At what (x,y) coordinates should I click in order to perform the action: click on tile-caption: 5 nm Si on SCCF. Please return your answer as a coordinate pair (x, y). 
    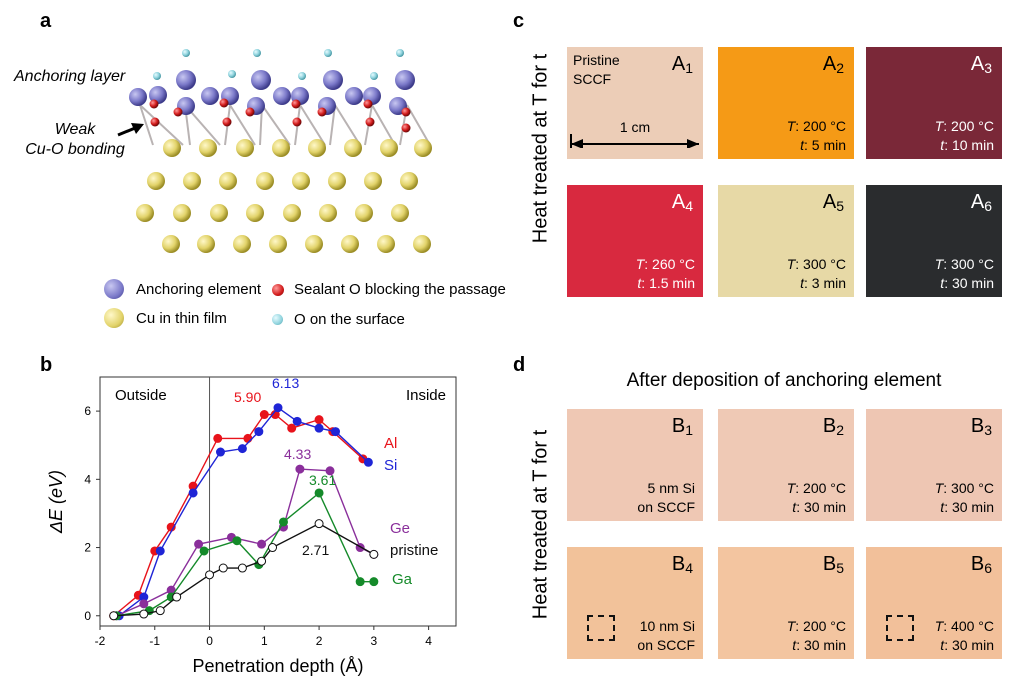
    Looking at the image, I should click on (666, 498).